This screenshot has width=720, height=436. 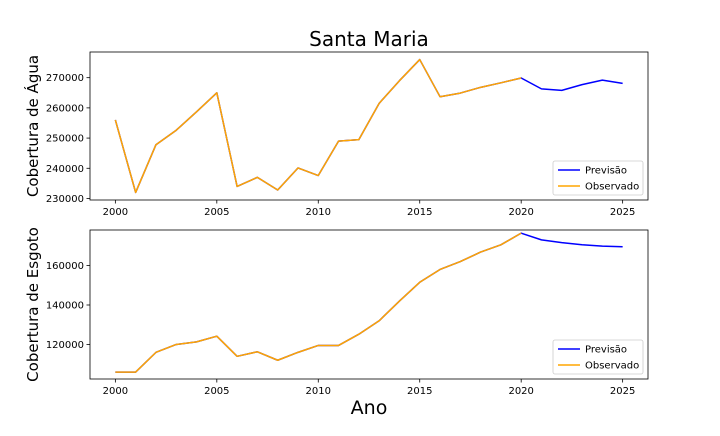 What do you see at coordinates (32, 126) in the screenshot?
I see `y-axis-label: Cobertura de Água` at bounding box center [32, 126].